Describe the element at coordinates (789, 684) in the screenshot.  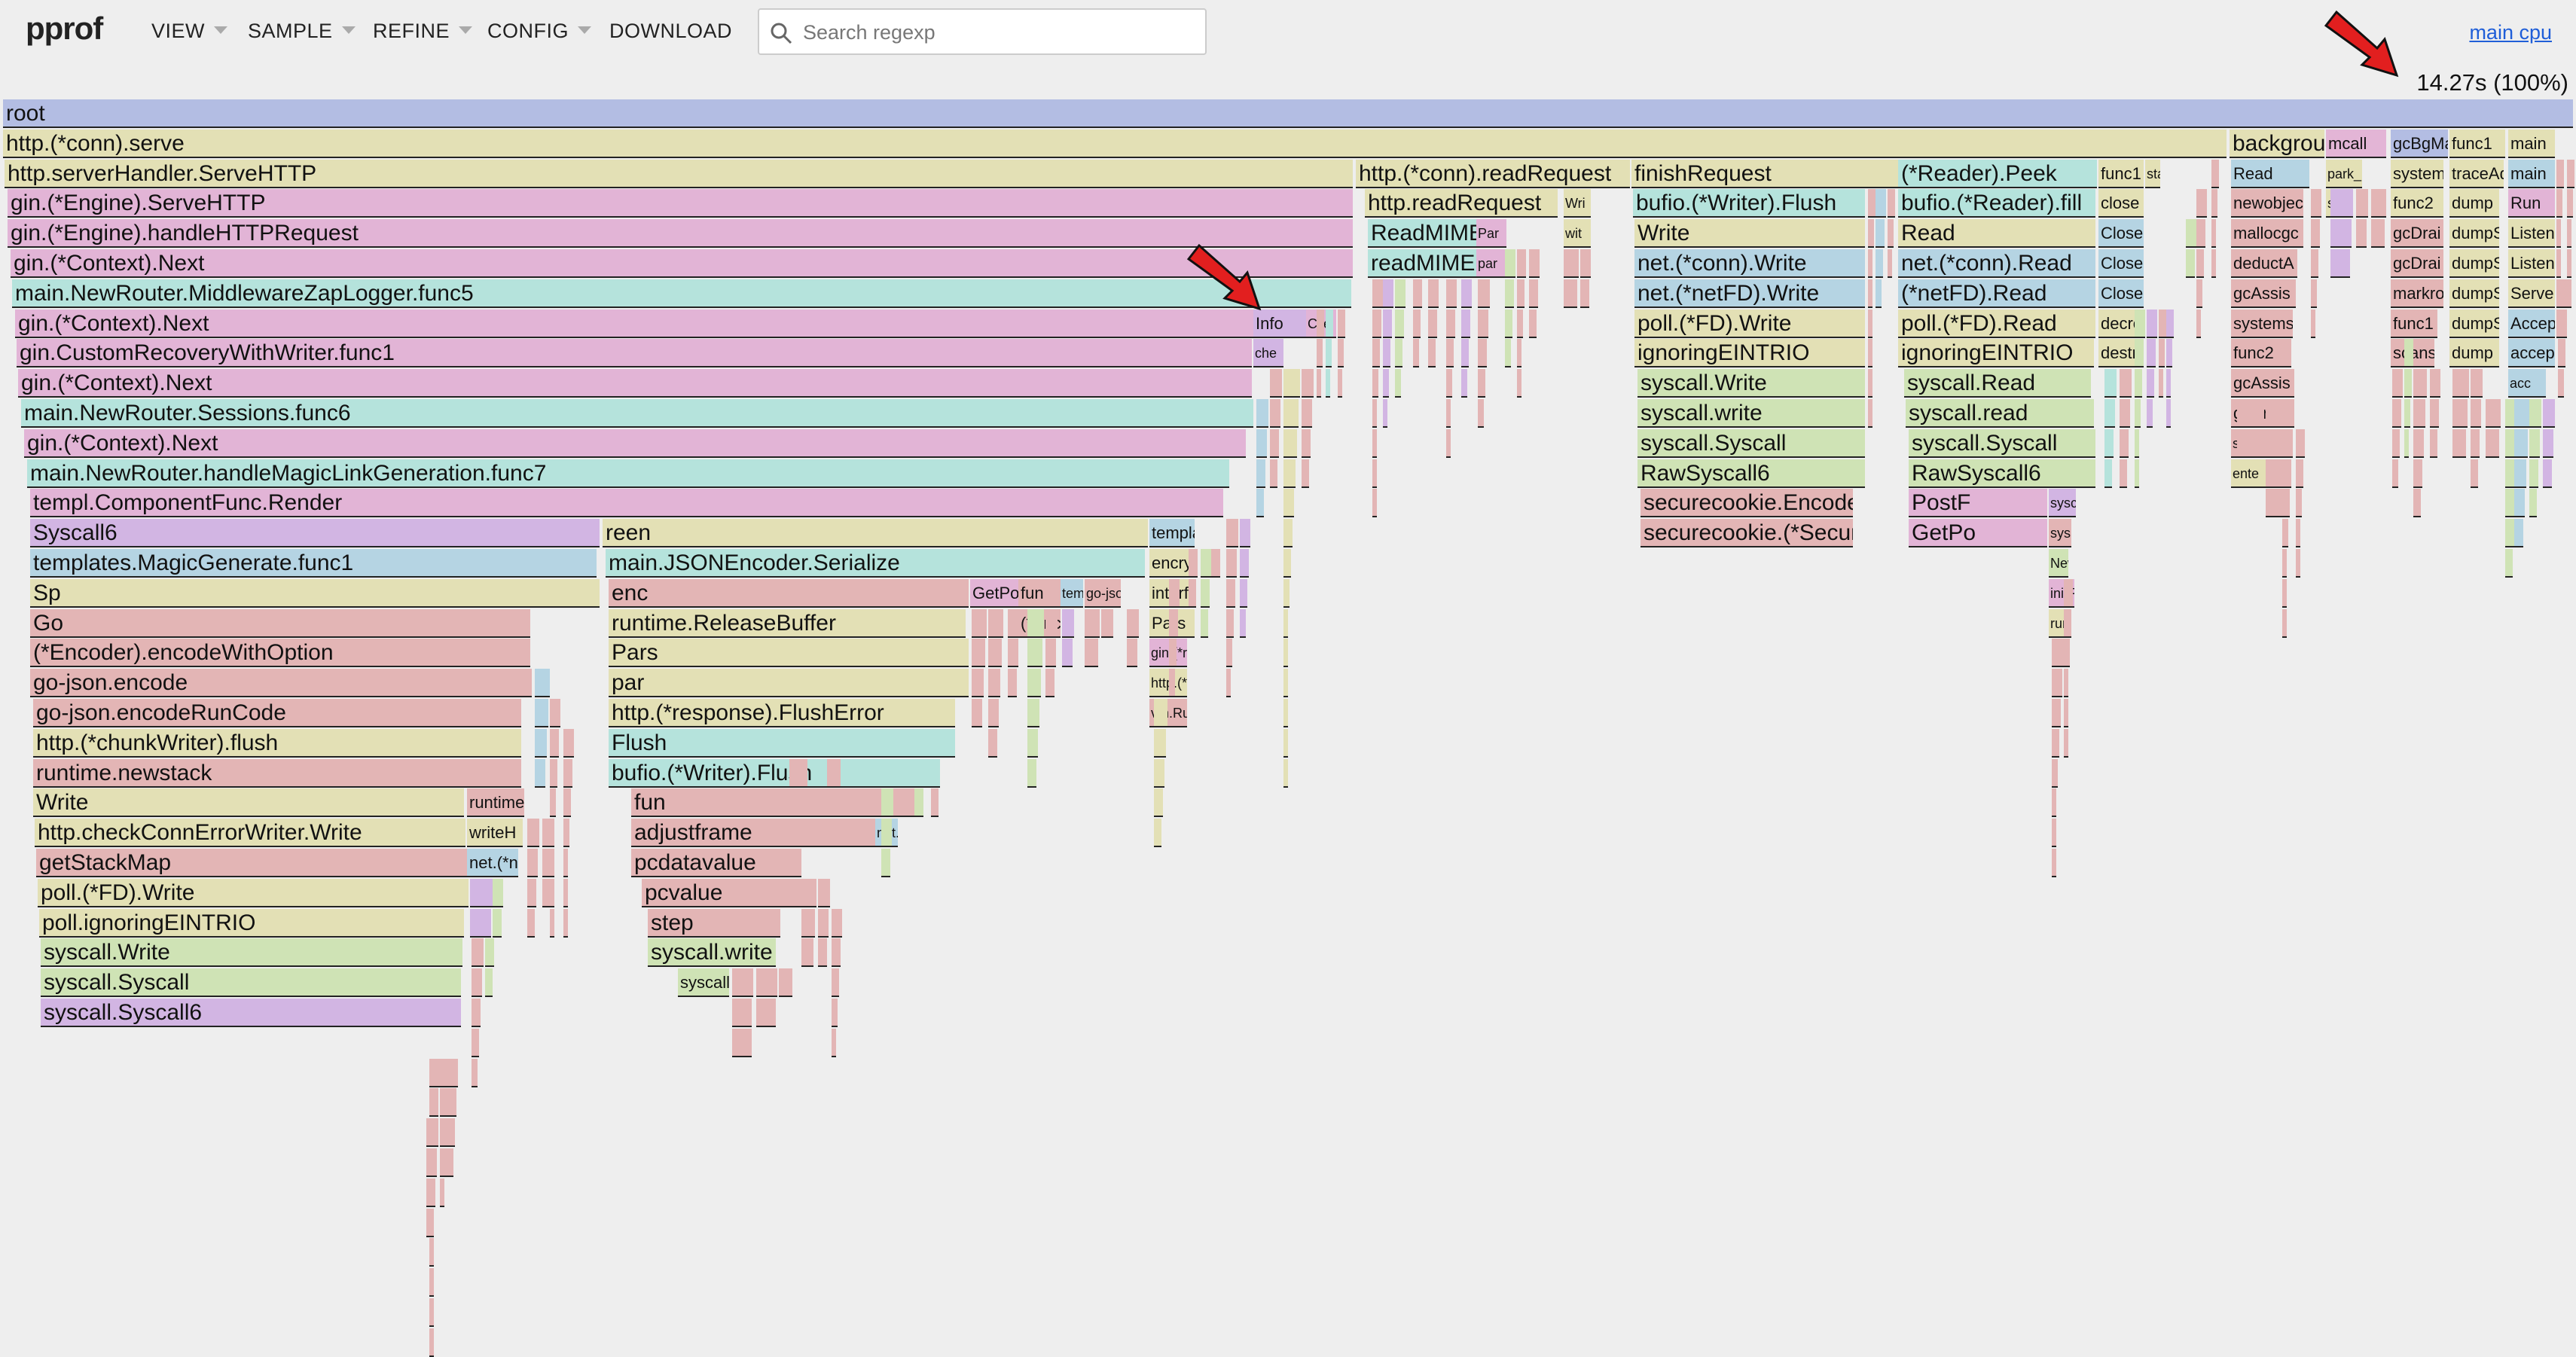
I see `flame-frame: par` at that location.